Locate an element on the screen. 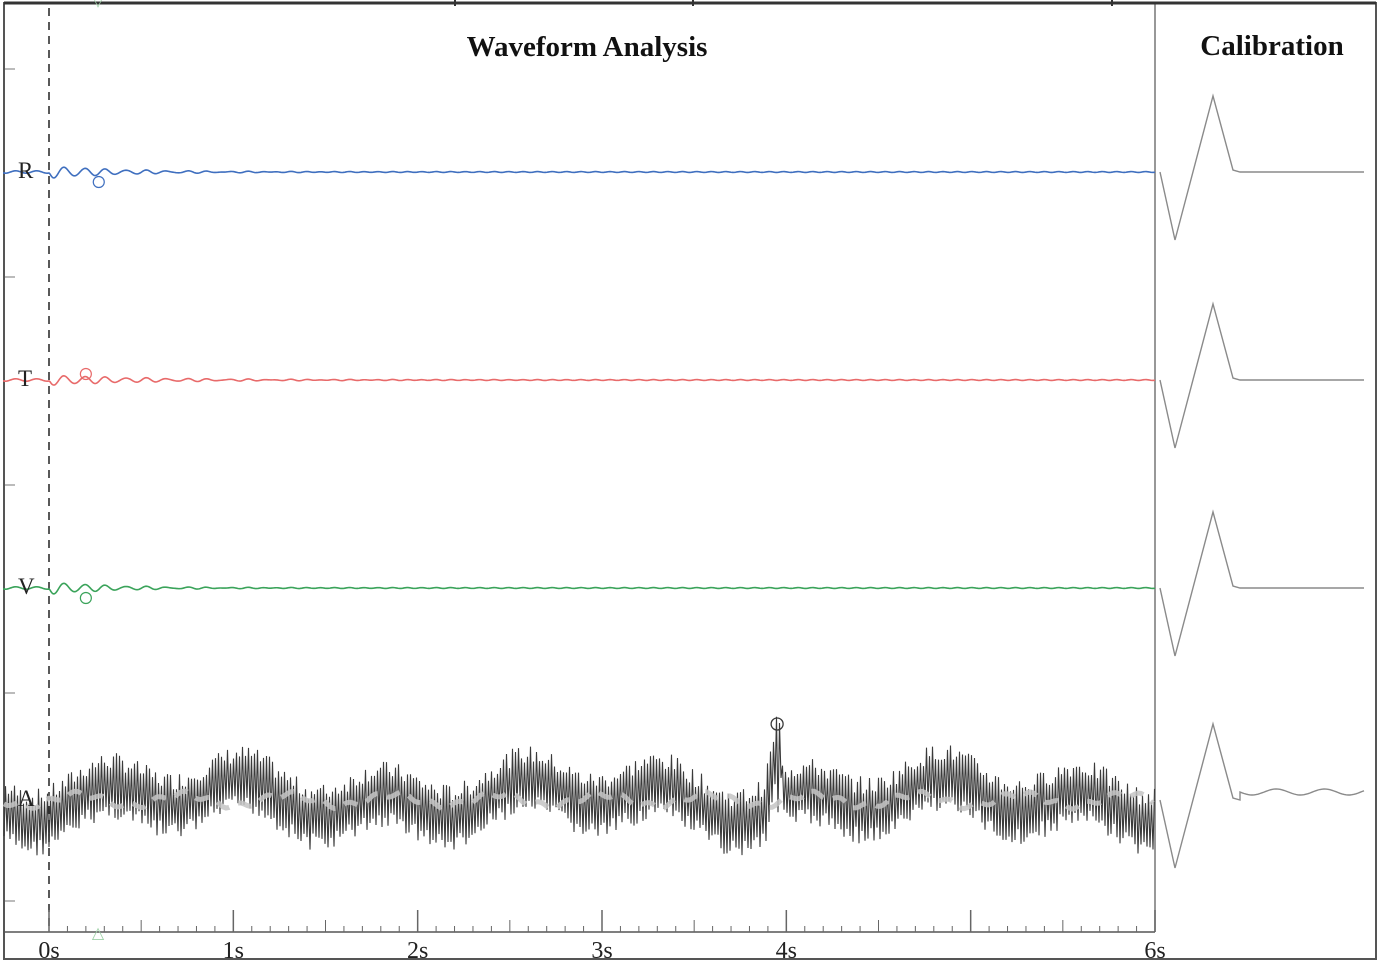 Image resolution: width=1380 pixels, height=962 pixels. trace-a is located at coordinates (579, 786).